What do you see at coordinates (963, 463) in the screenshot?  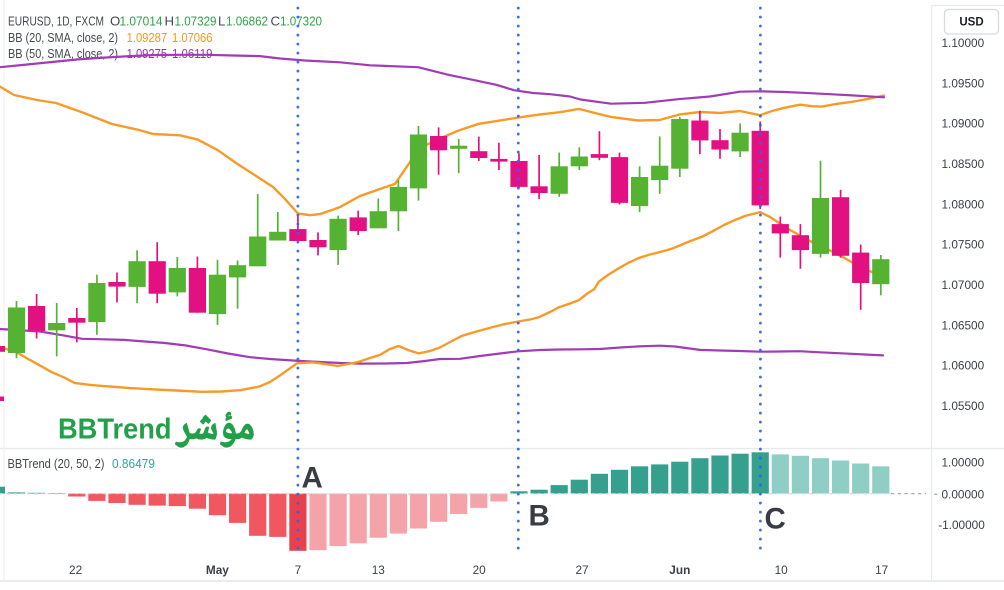 I see `svg-text: 1.00000` at bounding box center [963, 463].